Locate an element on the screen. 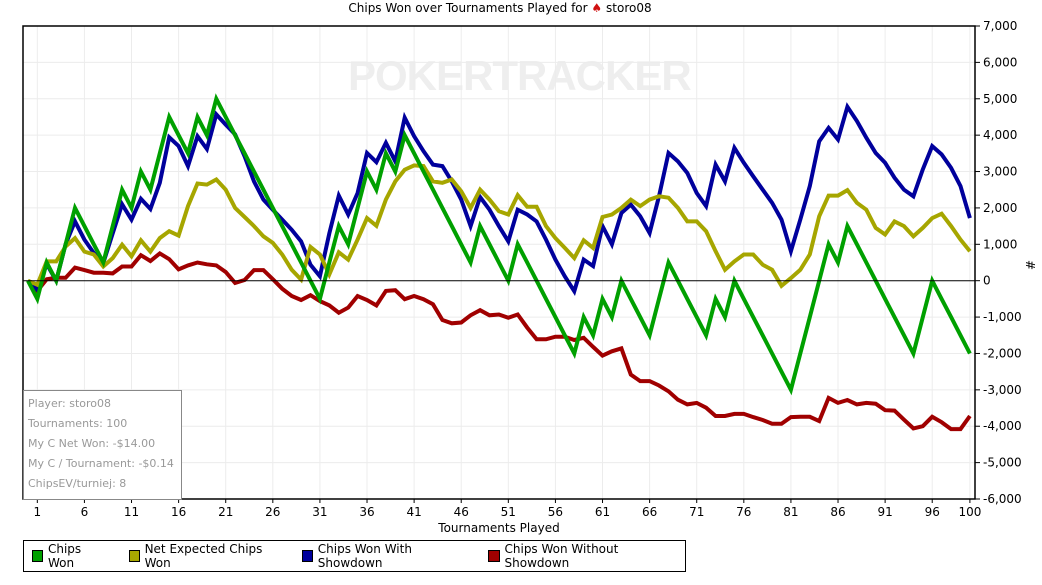 The width and height of the screenshot is (1042, 585). x-tick-label: 81 is located at coordinates (790, 512).